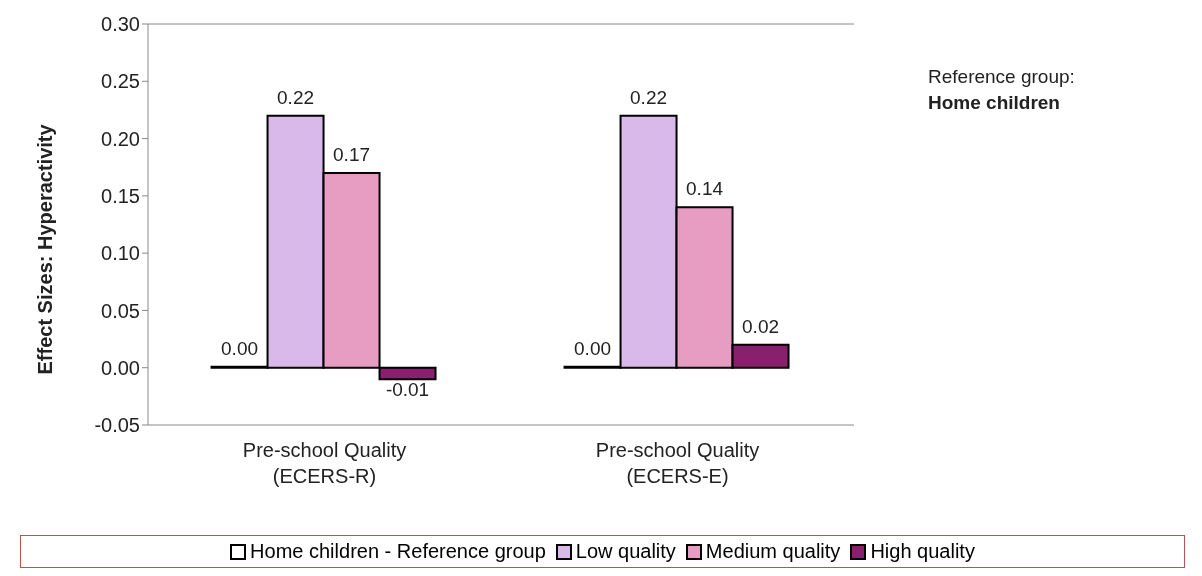 The height and width of the screenshot is (576, 1202). What do you see at coordinates (705, 189) in the screenshot?
I see `data-label: 0.14` at bounding box center [705, 189].